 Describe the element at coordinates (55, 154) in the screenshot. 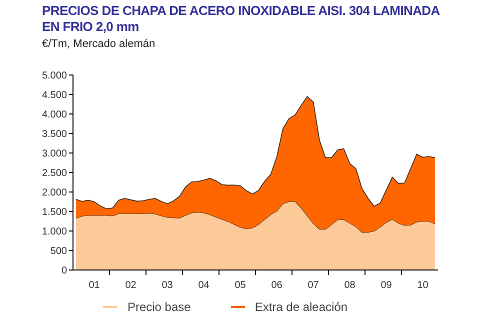

I see `y-tick-label: 3.000` at that location.